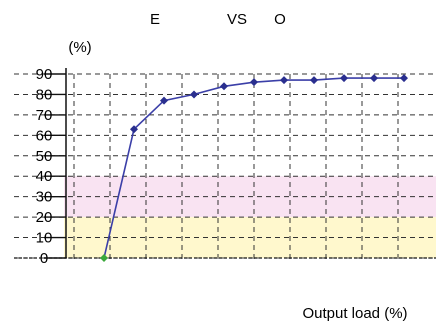  Describe the element at coordinates (44, 217) in the screenshot. I see `y-tick-label-20: 20` at that location.